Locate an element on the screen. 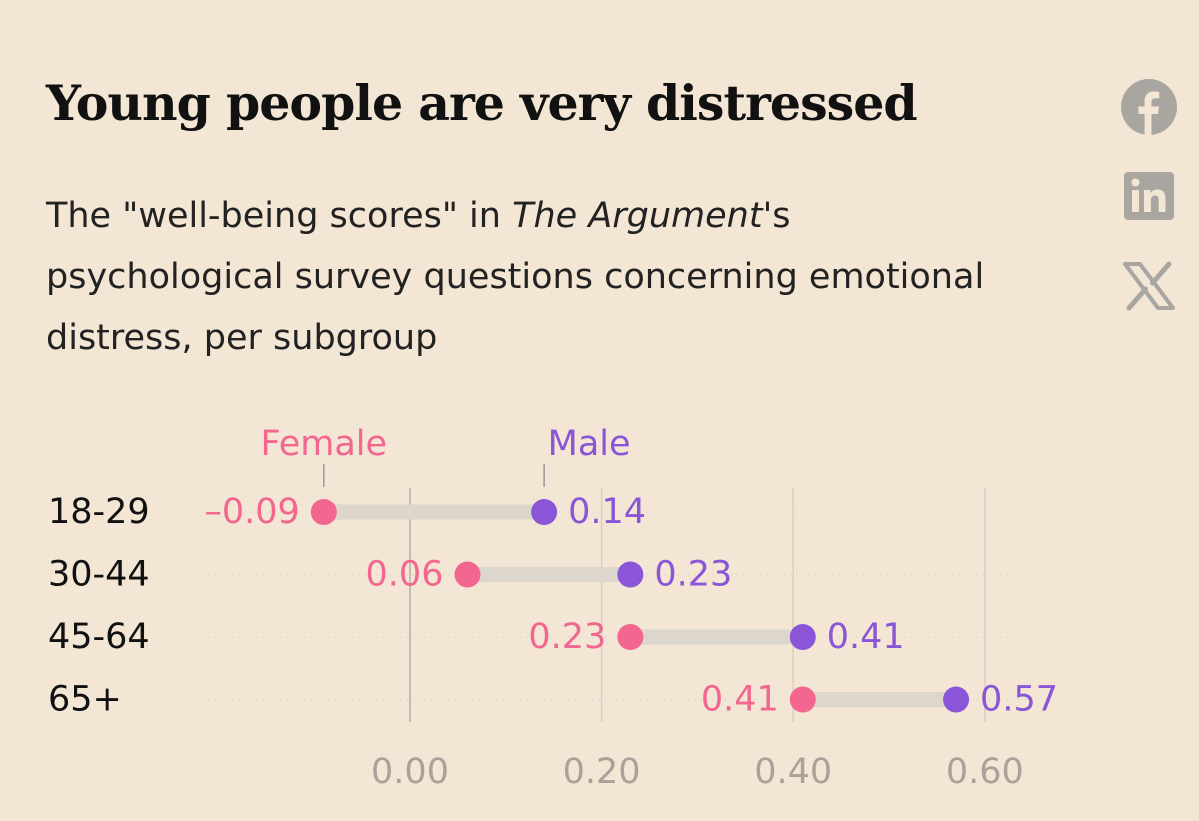 This screenshot has height=821, width=1199. subtitle-publication-name: The Argument is located at coordinates (637, 216).